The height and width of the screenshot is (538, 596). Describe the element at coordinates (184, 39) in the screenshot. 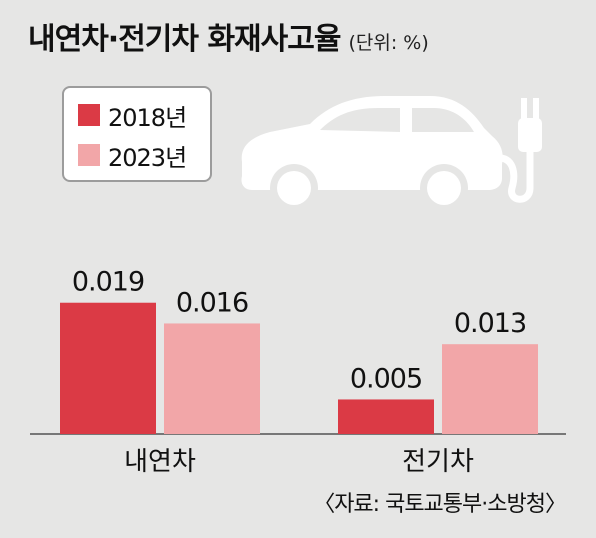

I see `chart-title: 내연차·전기차 화재사고율` at that location.